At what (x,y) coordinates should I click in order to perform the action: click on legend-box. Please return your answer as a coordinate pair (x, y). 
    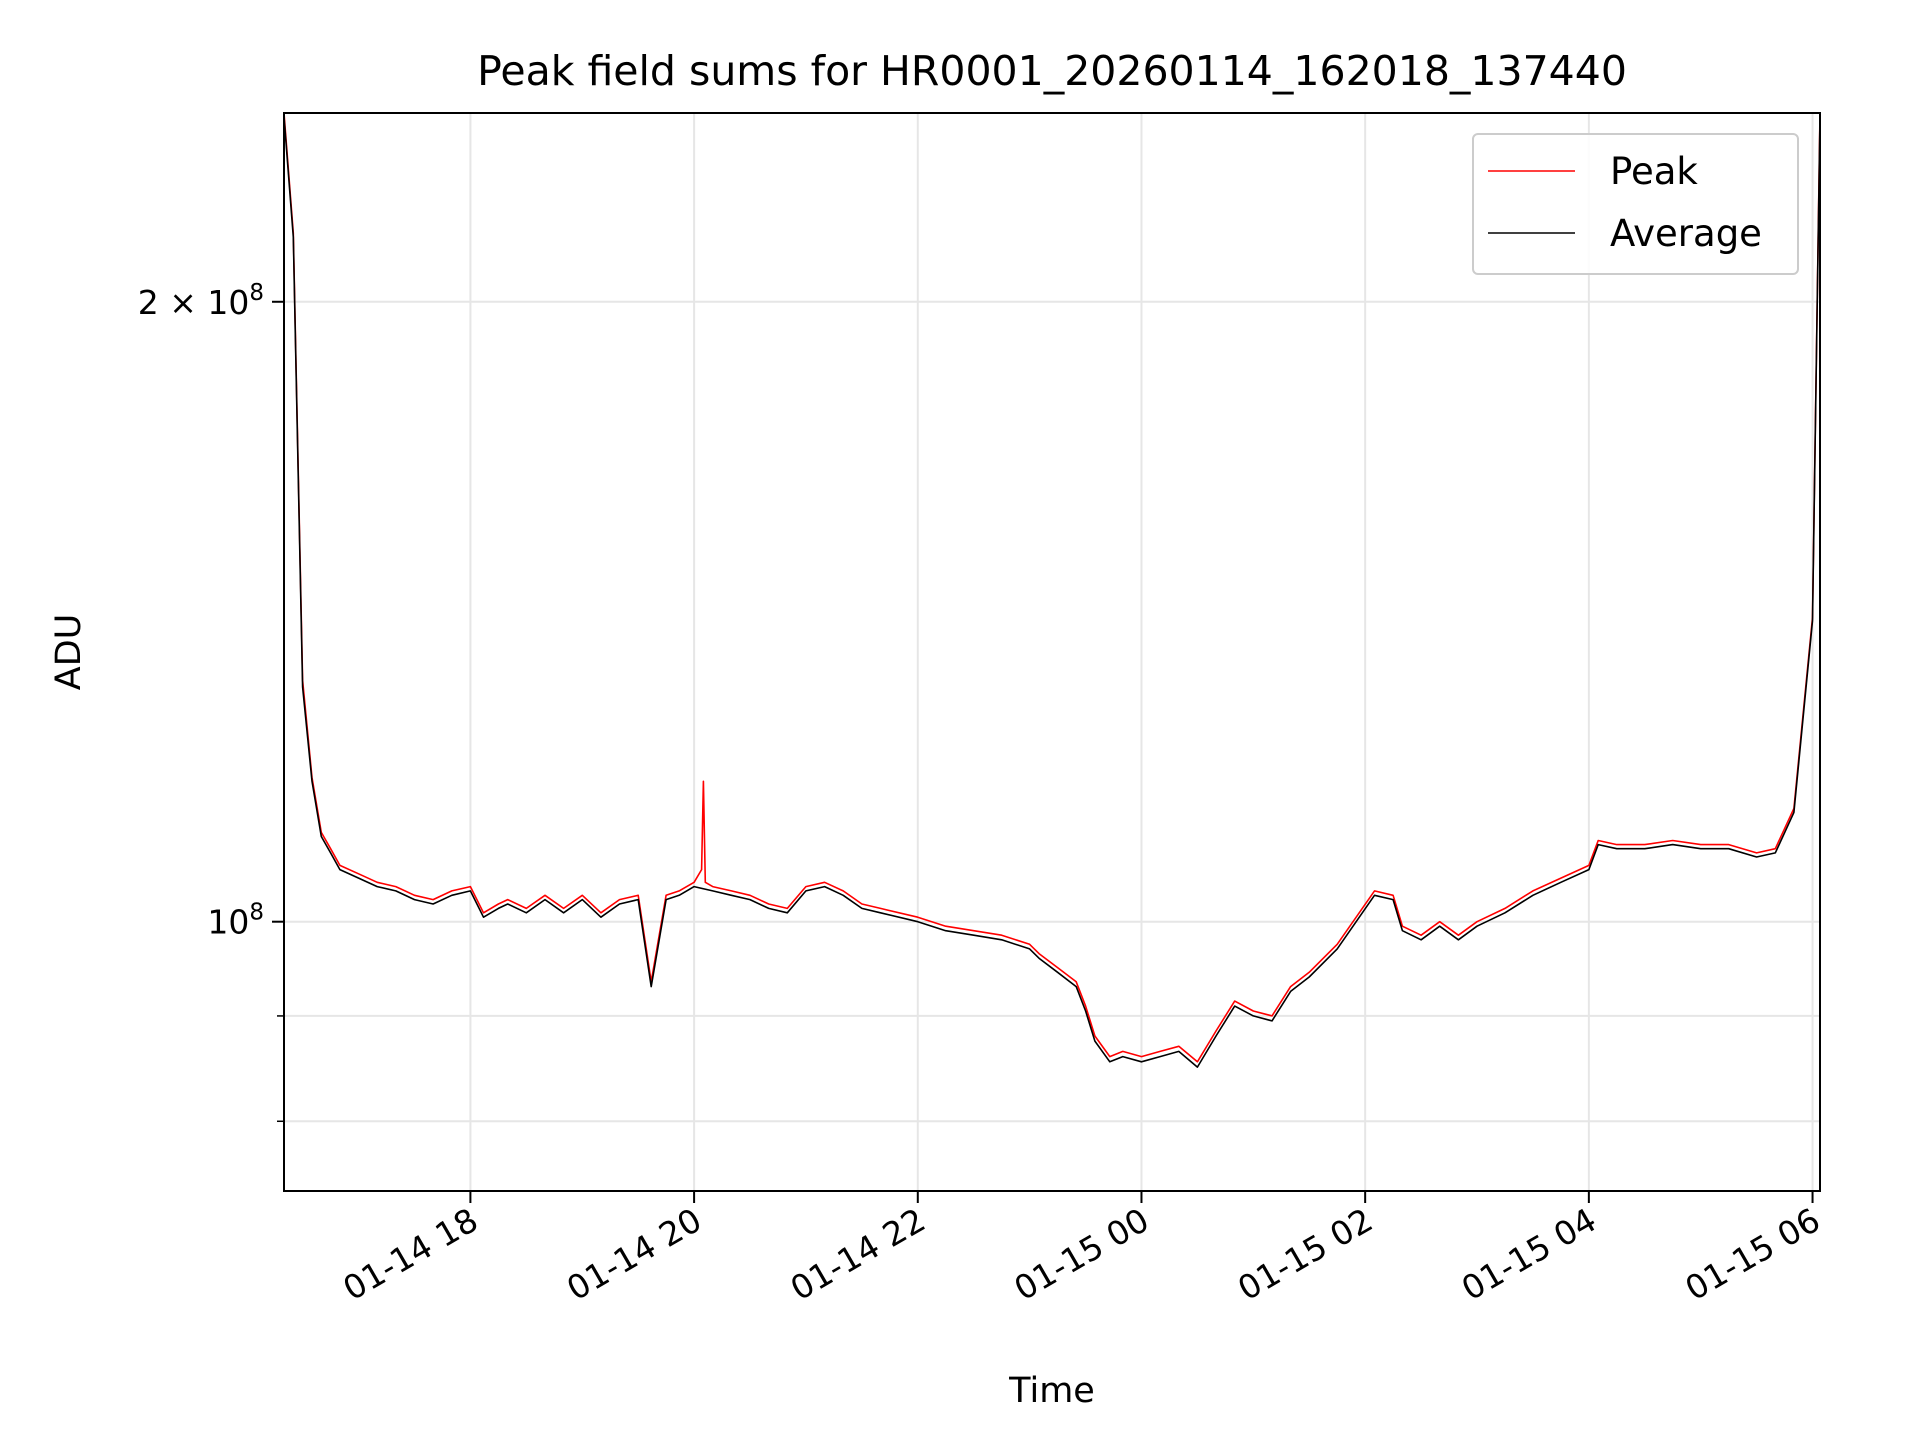
    Looking at the image, I should click on (1635, 204).